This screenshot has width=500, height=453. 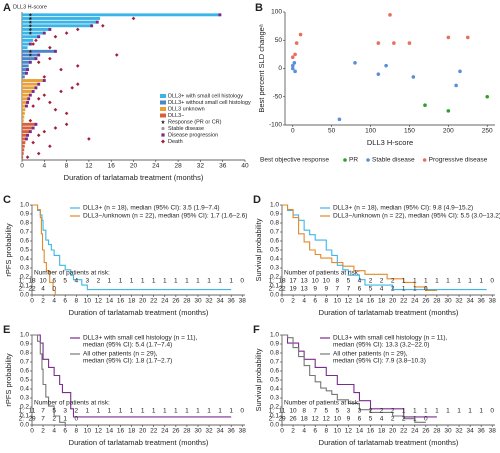 I want to click on x-tick-label: 26, so click(x=426, y=301).